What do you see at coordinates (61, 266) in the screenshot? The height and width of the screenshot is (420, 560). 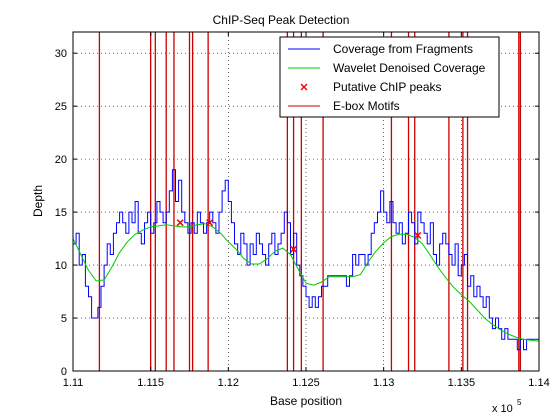 I see `y-tick-label: 10` at bounding box center [61, 266].